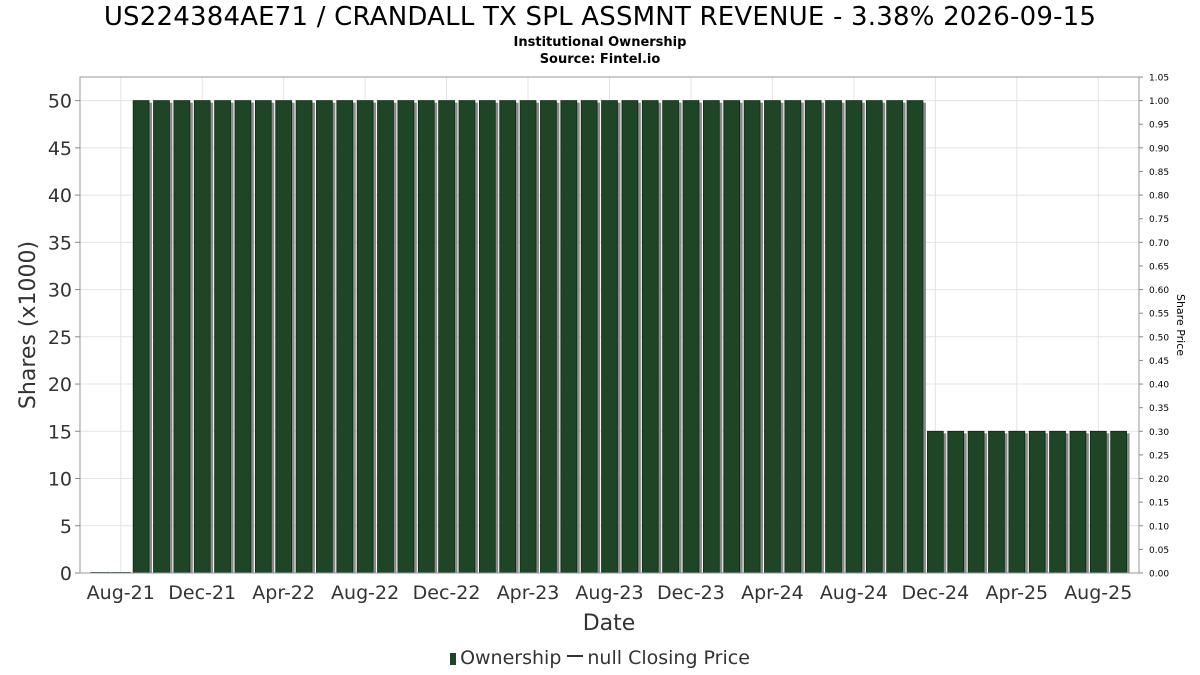  I want to click on y2-axis-label: Share Price, so click(1180, 325).